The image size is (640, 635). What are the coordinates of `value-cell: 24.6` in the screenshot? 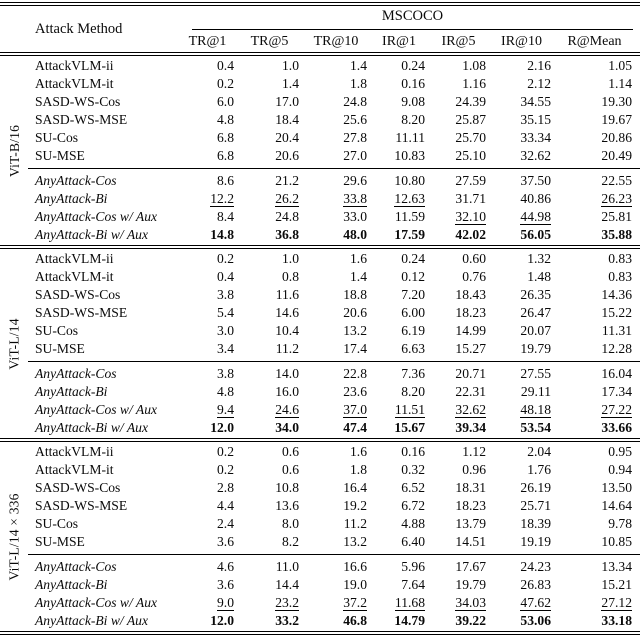 It's located at (269, 410).